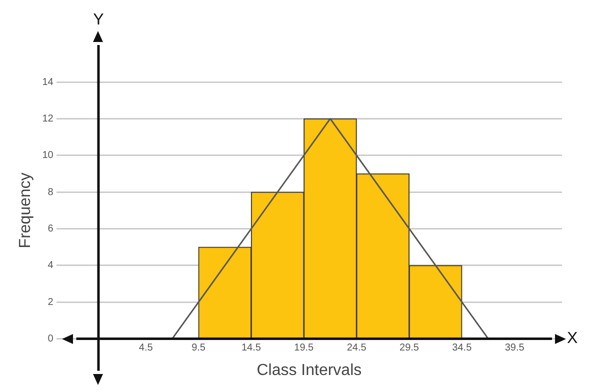 This screenshot has height=392, width=594. I want to click on y-tick-label: 12, so click(48, 118).